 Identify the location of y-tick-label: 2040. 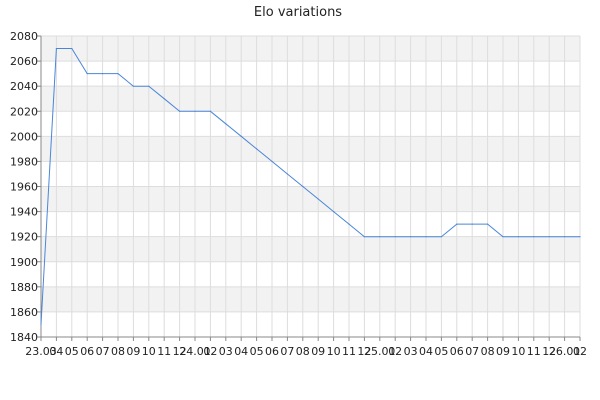
(24, 86).